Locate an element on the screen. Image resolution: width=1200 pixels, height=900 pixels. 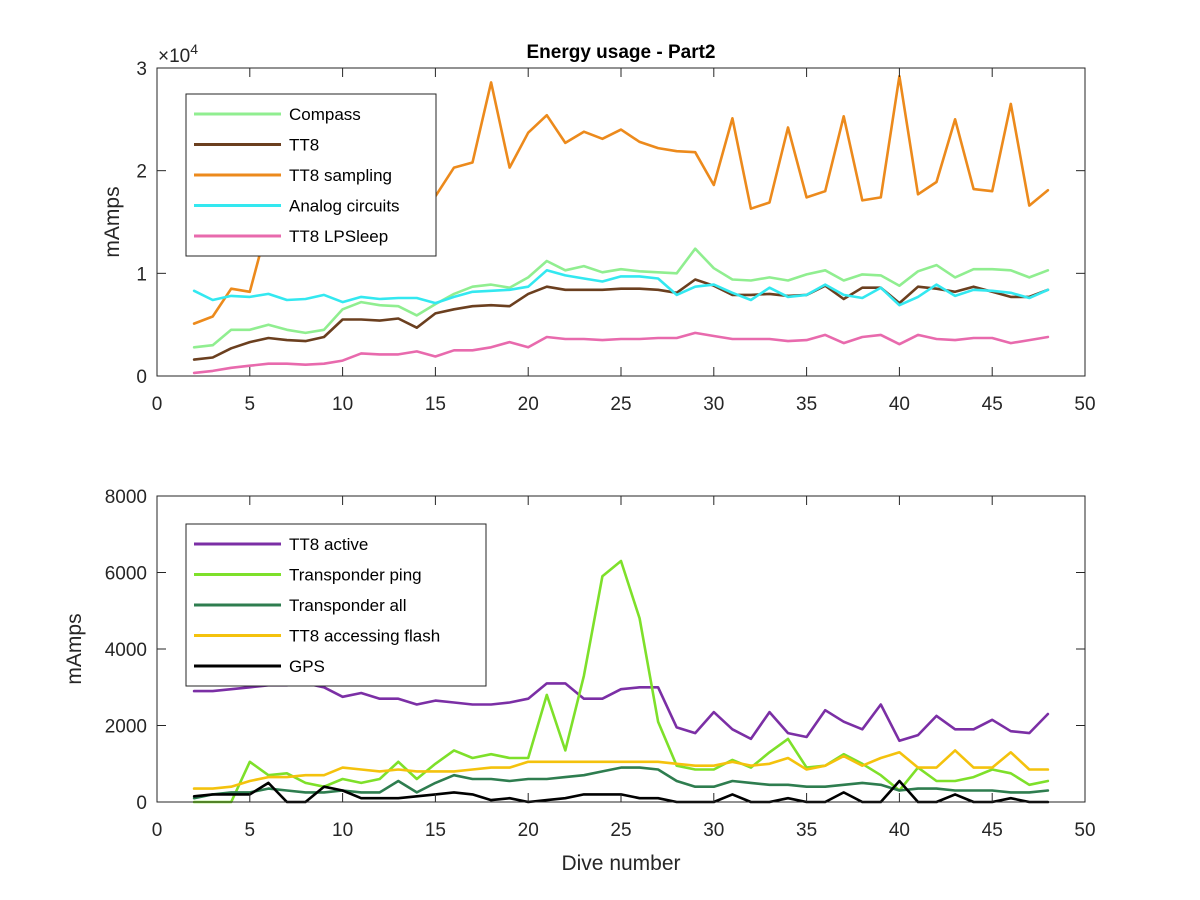
bottom-x-tick-label: 0 is located at coordinates (157, 830).